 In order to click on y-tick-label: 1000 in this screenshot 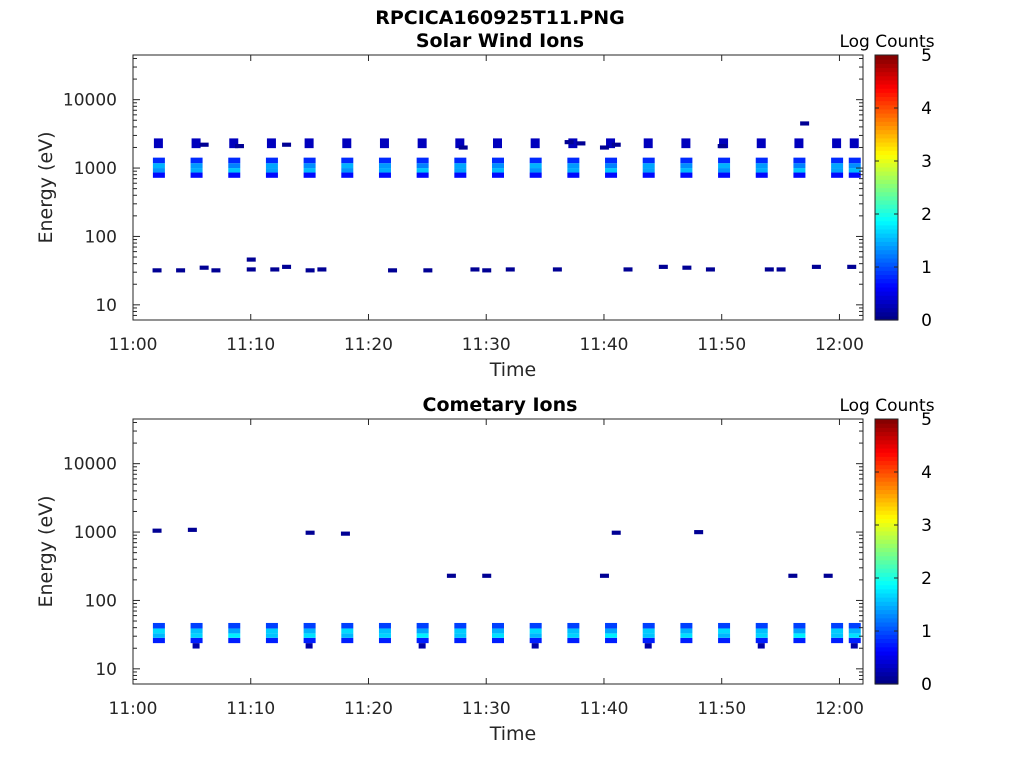, I will do `click(95, 169)`.